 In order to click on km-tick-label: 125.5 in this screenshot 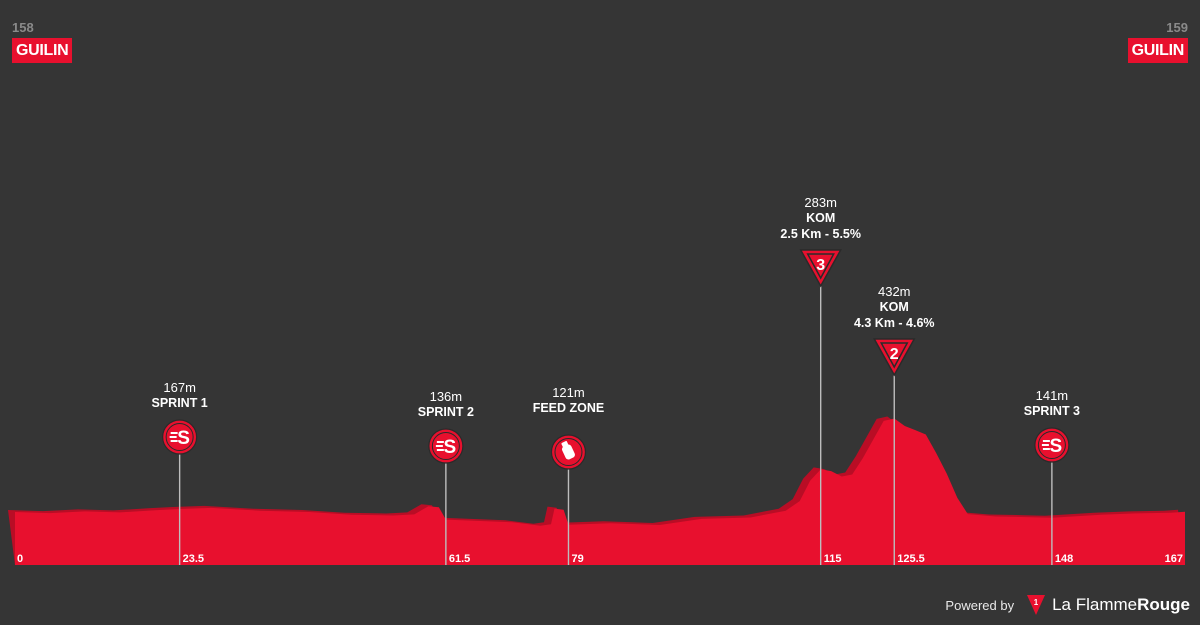, I will do `click(911, 559)`.